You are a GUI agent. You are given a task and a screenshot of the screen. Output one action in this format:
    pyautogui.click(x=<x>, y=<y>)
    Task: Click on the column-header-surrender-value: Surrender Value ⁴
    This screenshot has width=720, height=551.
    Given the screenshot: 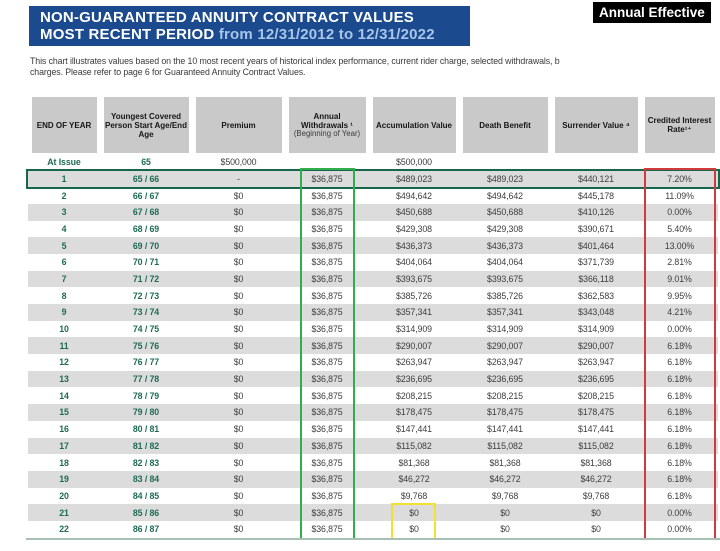 What is the action you would take?
    pyautogui.click(x=596, y=125)
    